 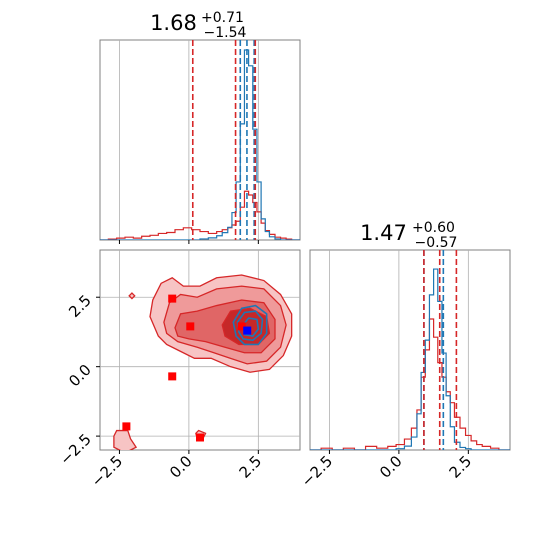 I want to click on marginal-2-blue-histogram, so click(x=410, y=359).